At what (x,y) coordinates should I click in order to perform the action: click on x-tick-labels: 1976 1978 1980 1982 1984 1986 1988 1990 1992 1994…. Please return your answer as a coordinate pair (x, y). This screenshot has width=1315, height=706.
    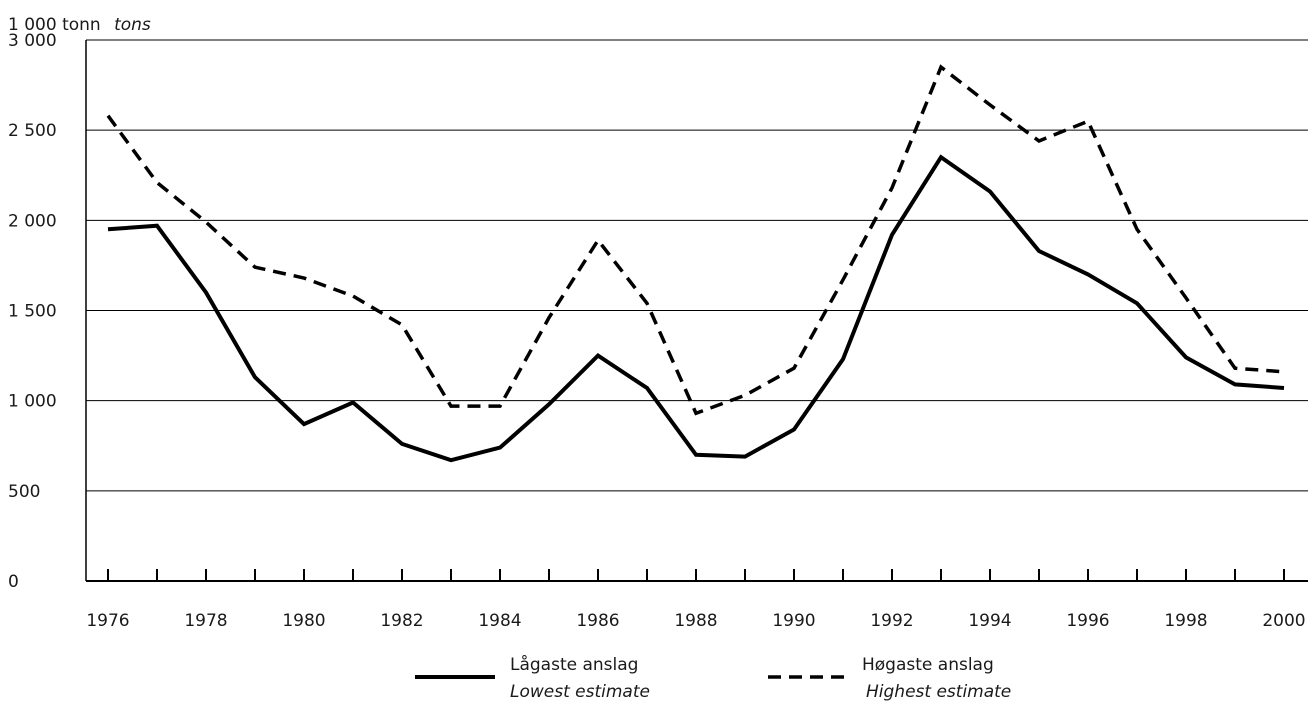
    Looking at the image, I should click on (695, 621).